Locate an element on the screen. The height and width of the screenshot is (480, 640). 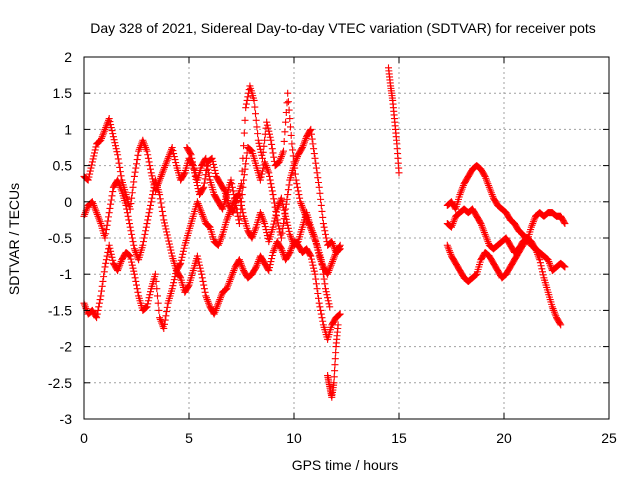
y-tick-label: 1 is located at coordinates (68, 129).